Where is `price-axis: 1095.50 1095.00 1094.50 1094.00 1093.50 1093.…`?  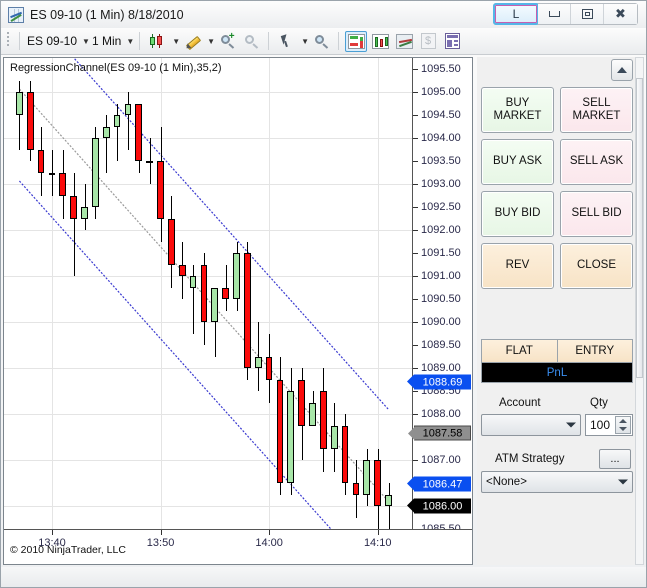
price-axis: 1095.50 1095.00 1094.50 1094.00 1093.50 1093.… is located at coordinates (439, 296).